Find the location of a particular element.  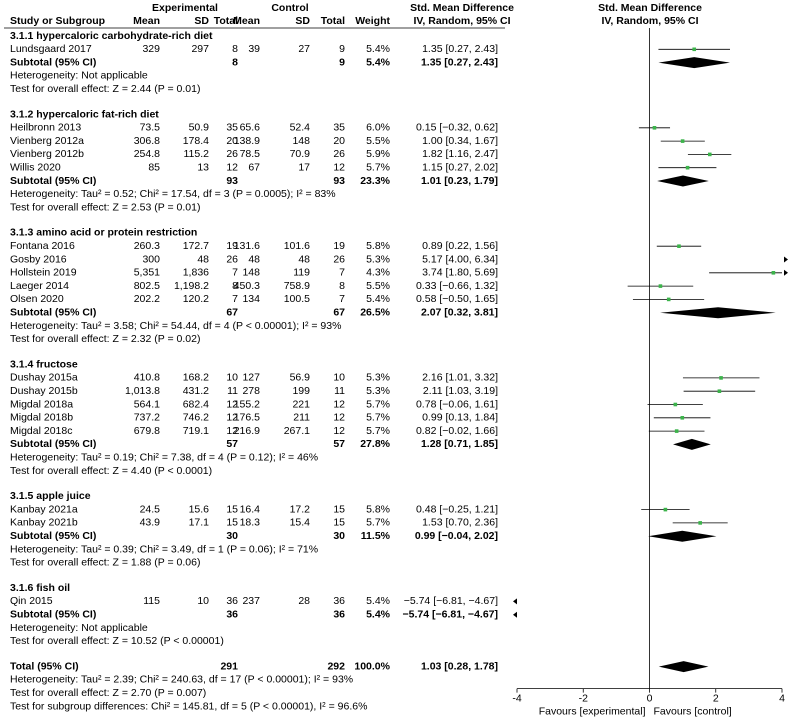

study-cell: 199 is located at coordinates (301, 391).